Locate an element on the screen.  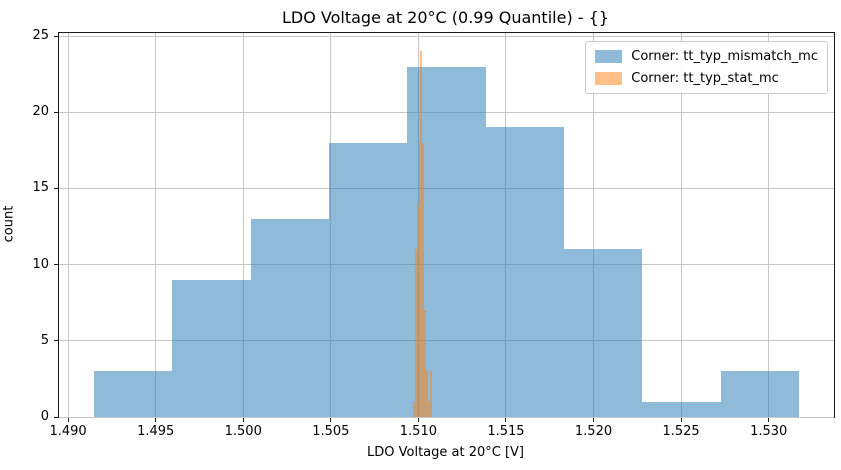
x-axis-label: LDO Voltage at 20°C [V] is located at coordinates (445, 452).